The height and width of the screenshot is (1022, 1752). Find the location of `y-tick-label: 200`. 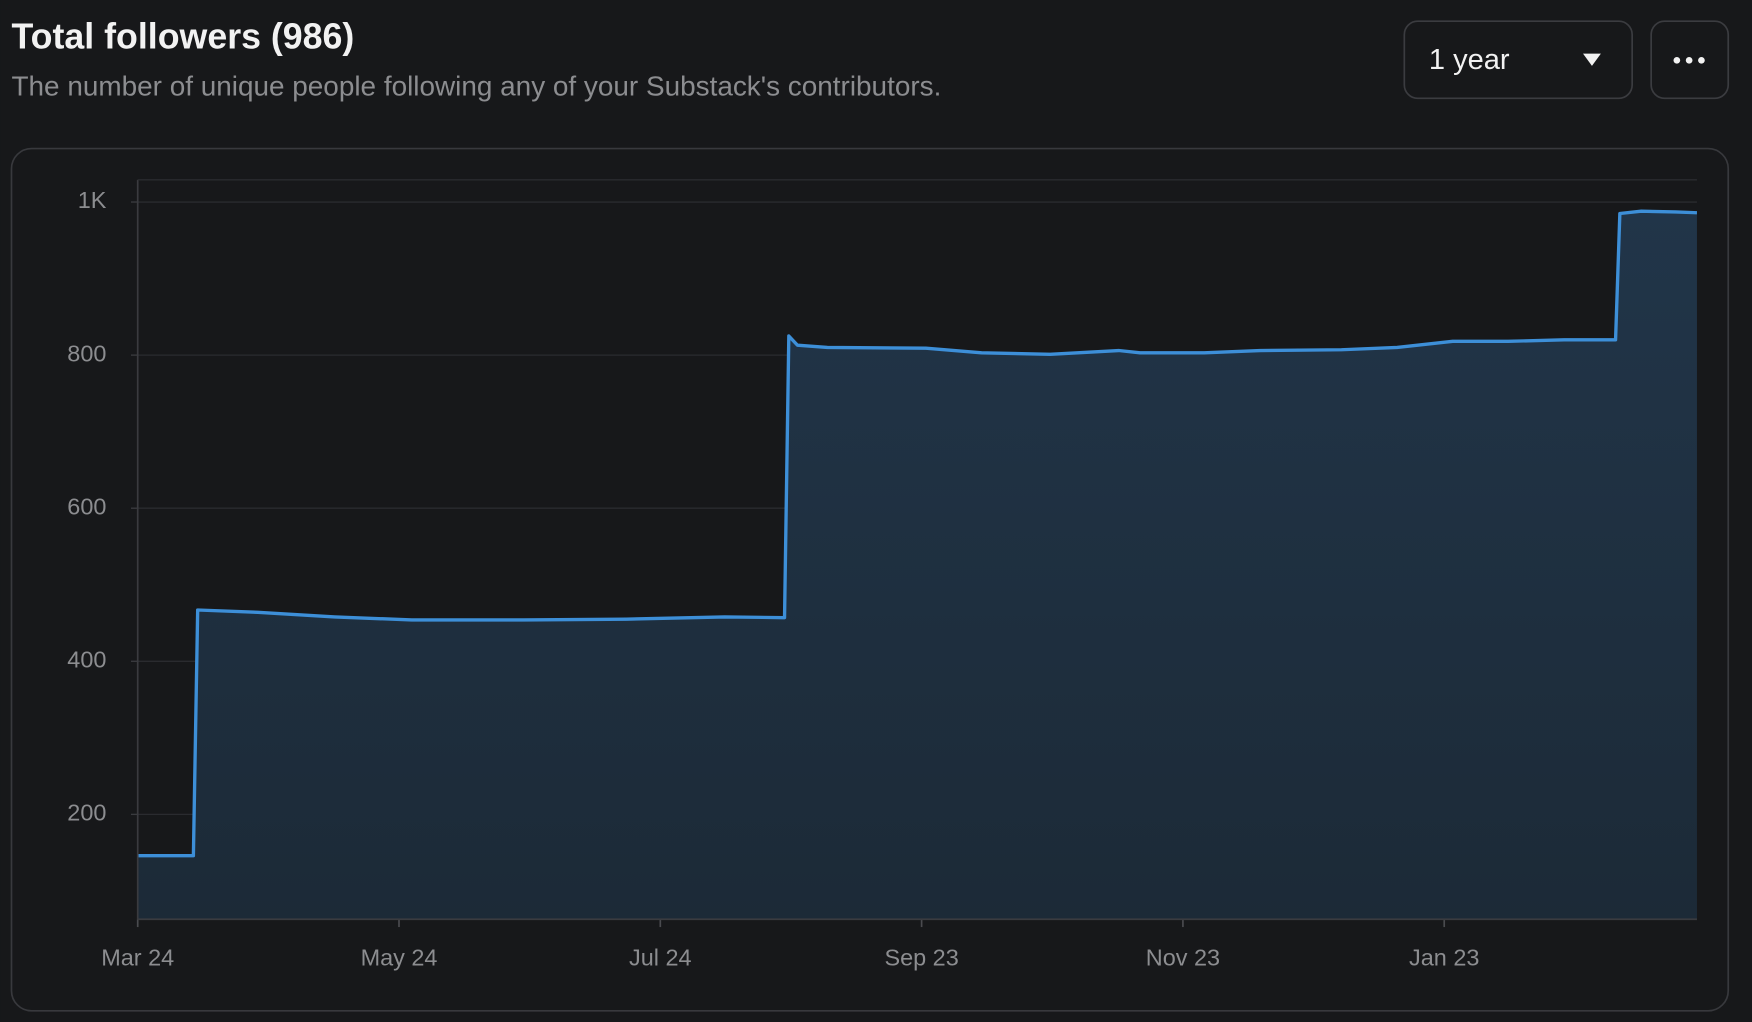

y-tick-label: 200 is located at coordinates (86, 813).